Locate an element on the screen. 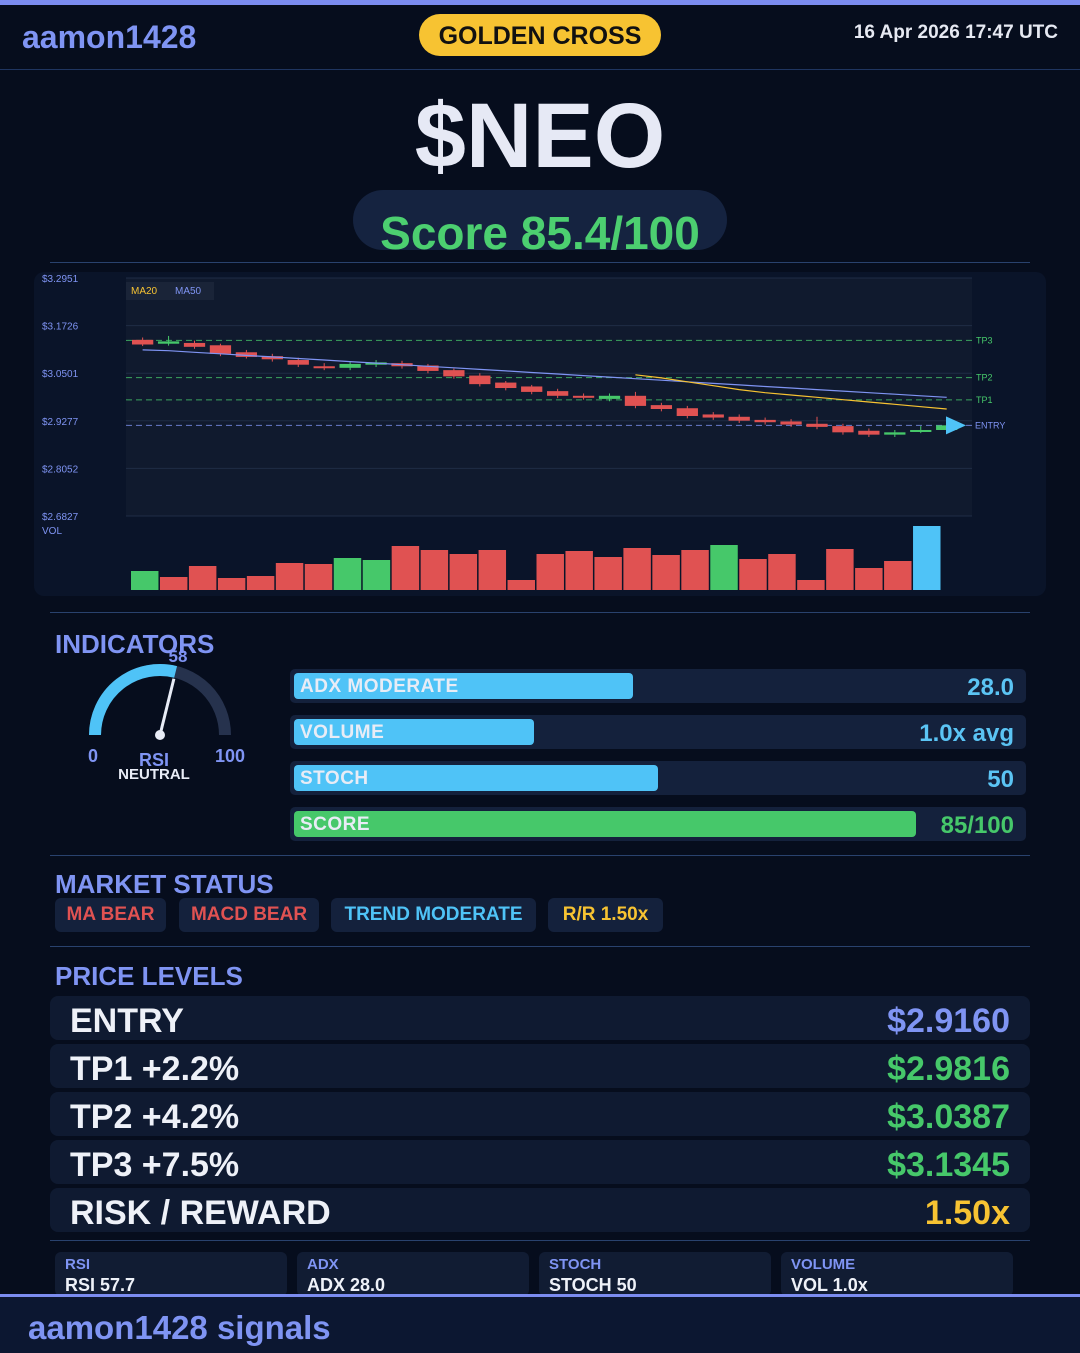  level-value: $2.9816 is located at coordinates (948, 1069).